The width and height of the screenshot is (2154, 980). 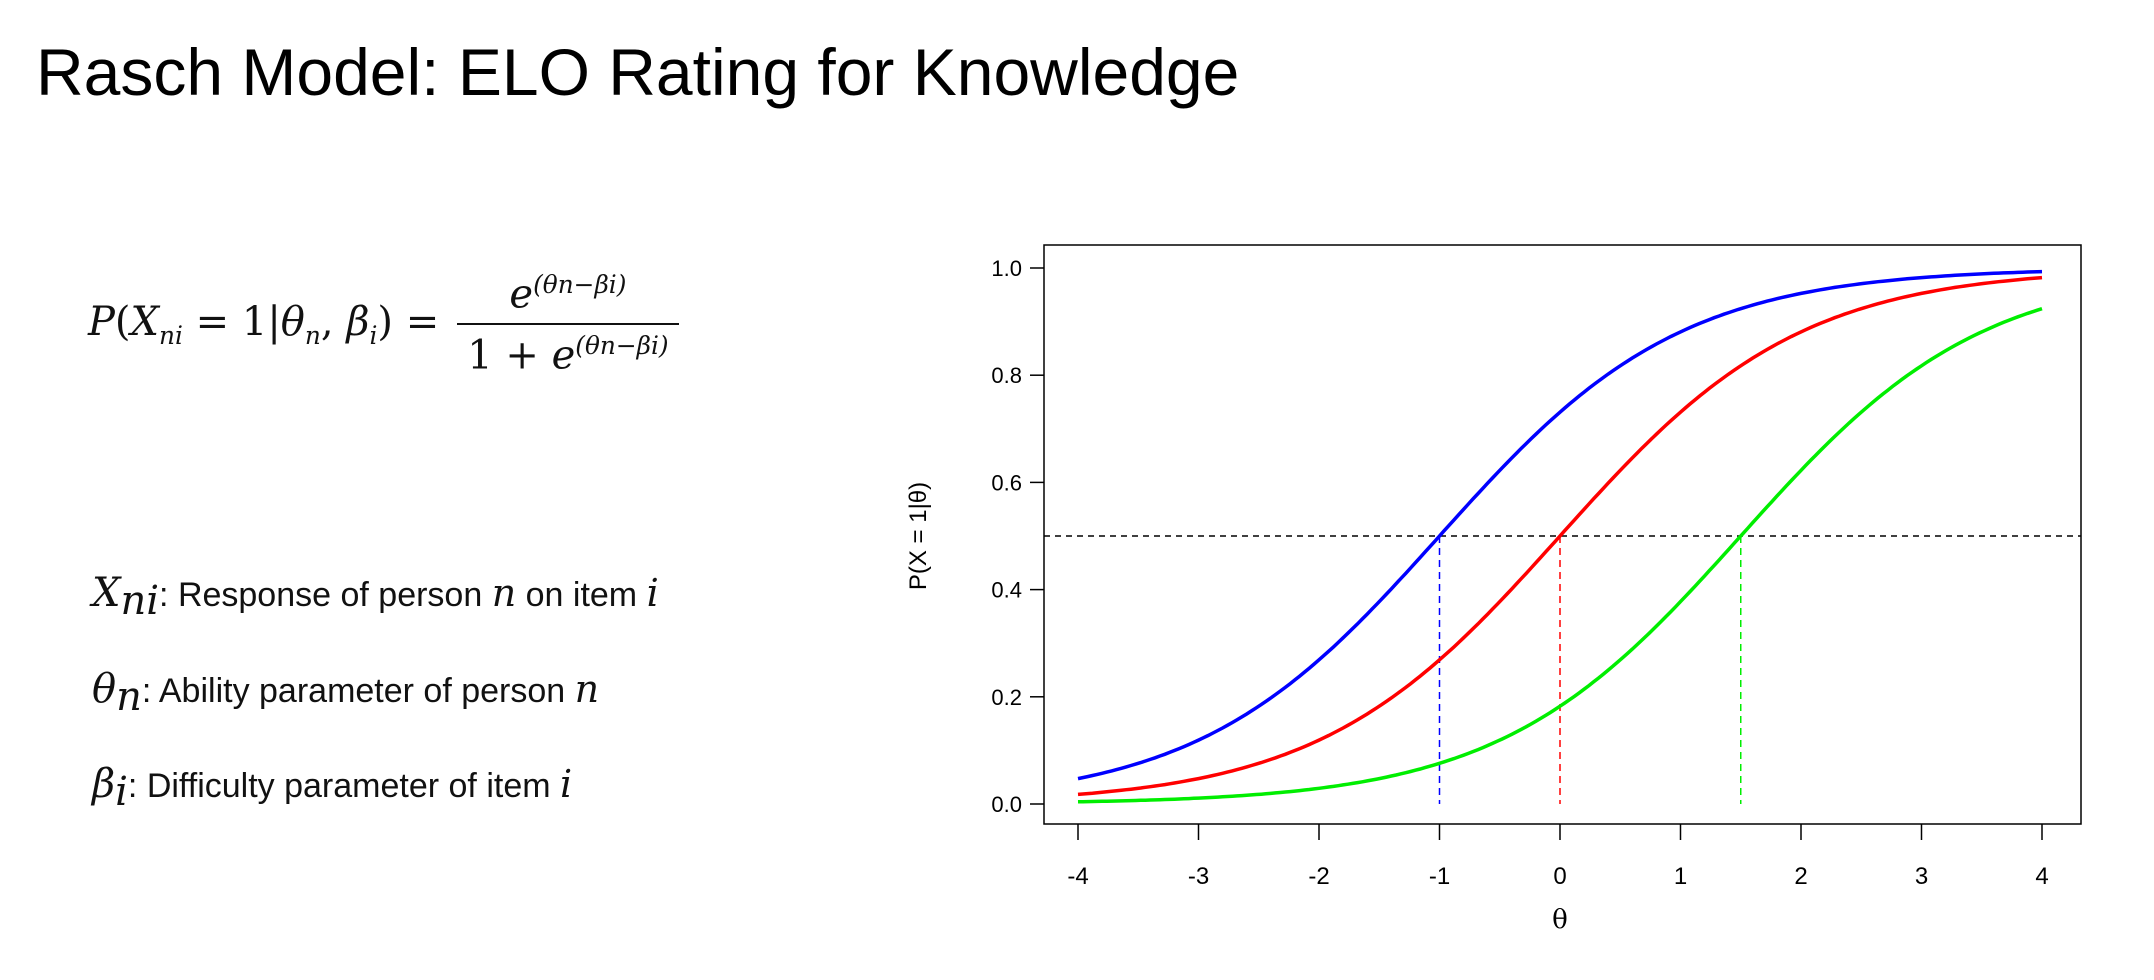 I want to click on def-symbol: θ, so click(x=104, y=689).